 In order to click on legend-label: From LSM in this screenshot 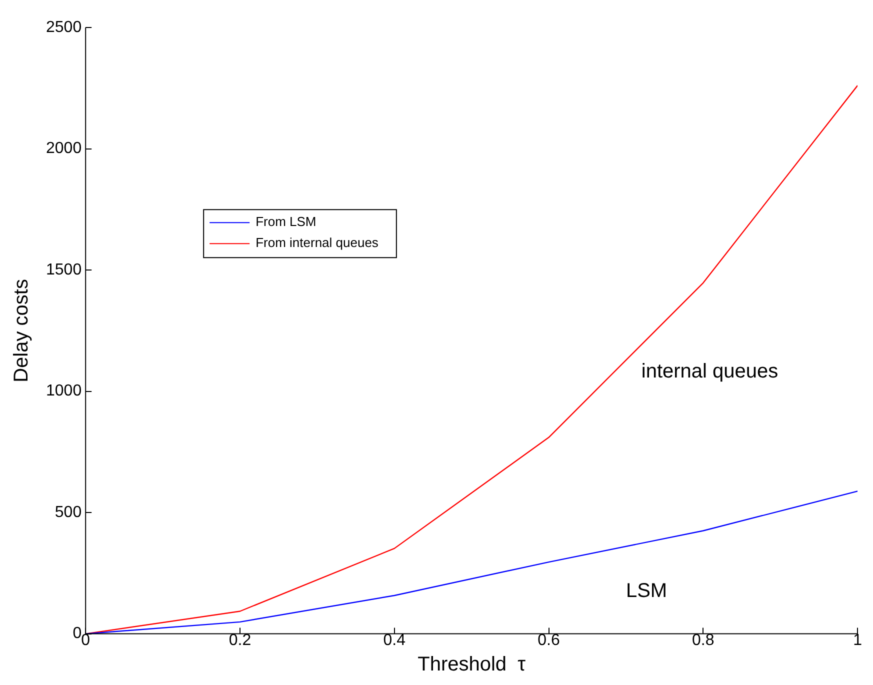, I will do `click(286, 222)`.